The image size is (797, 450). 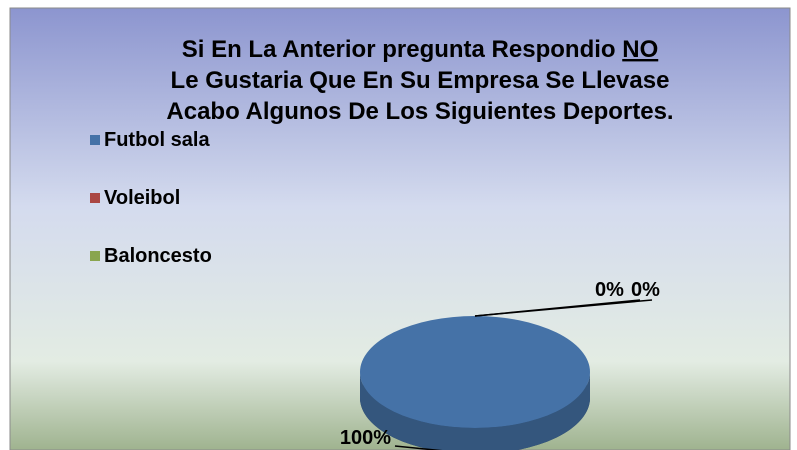 I want to click on pie-slice, so click(x=475, y=372).